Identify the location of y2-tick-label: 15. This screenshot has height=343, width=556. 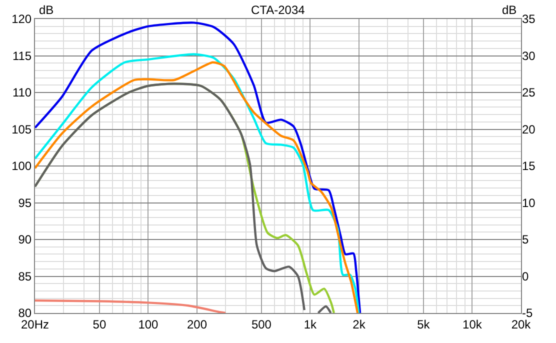
(529, 166).